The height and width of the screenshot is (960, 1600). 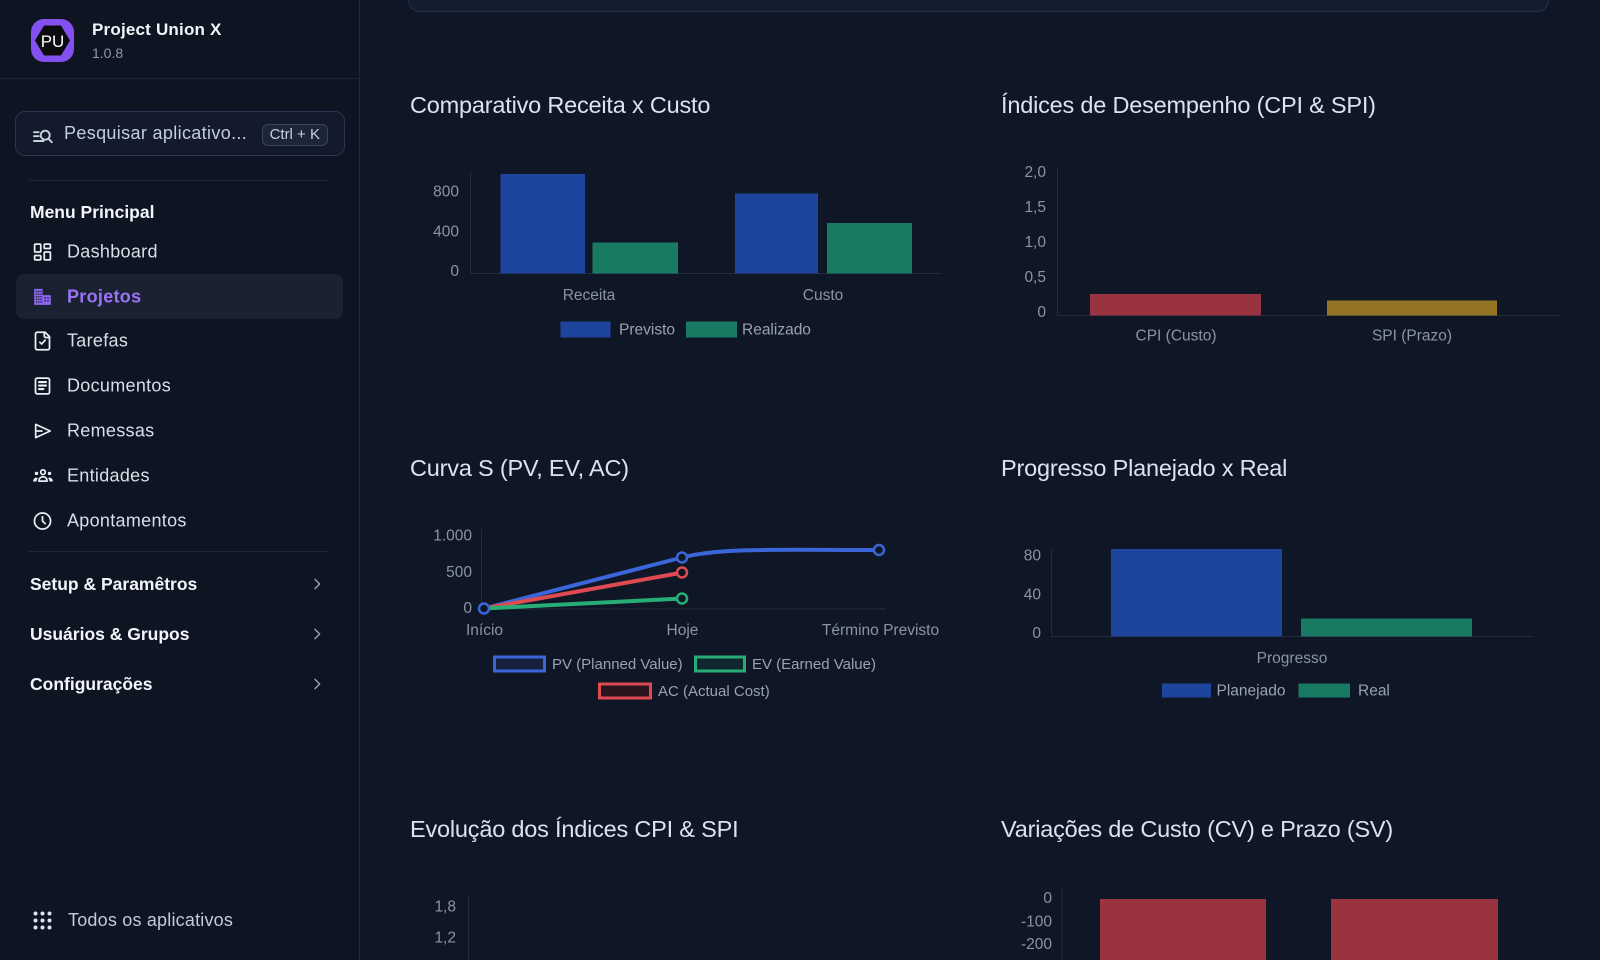 I want to click on svg-text: 80, so click(x=1033, y=556).